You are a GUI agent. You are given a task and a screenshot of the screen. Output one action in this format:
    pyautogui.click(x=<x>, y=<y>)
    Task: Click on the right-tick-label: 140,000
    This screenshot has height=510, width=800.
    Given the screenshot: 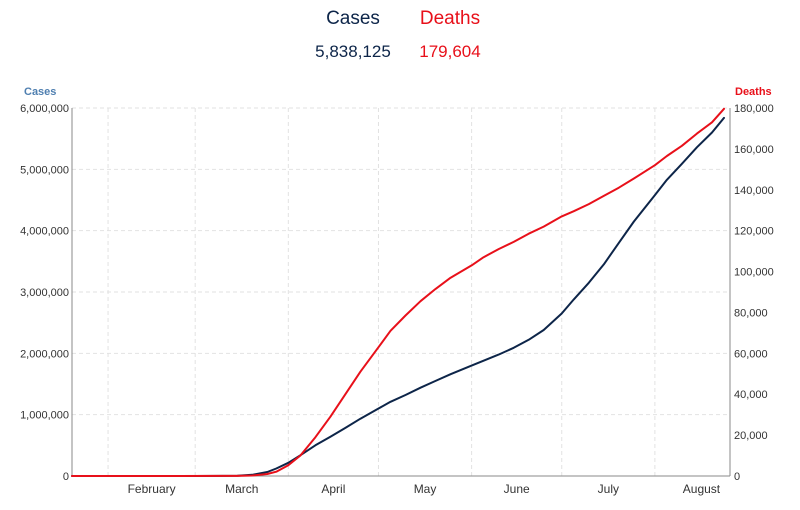 What is the action you would take?
    pyautogui.click(x=754, y=191)
    